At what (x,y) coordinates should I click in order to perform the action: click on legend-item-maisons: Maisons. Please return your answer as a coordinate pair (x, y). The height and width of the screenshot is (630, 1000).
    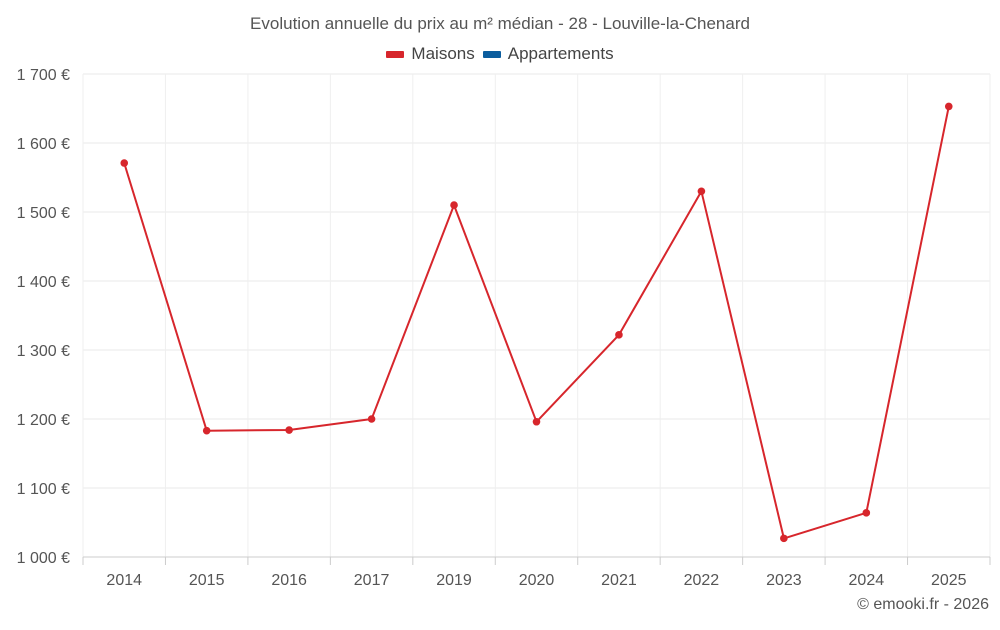
    Looking at the image, I should click on (430, 54).